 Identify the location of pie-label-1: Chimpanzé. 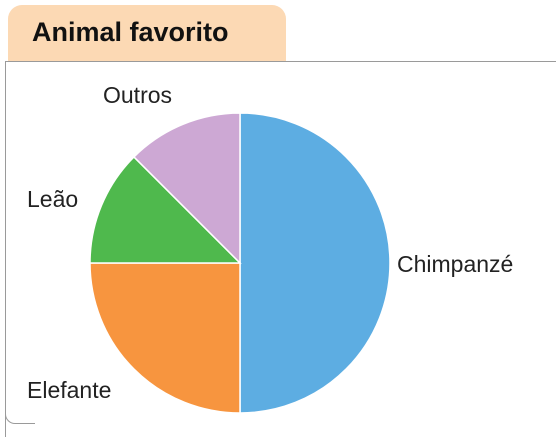
(455, 264).